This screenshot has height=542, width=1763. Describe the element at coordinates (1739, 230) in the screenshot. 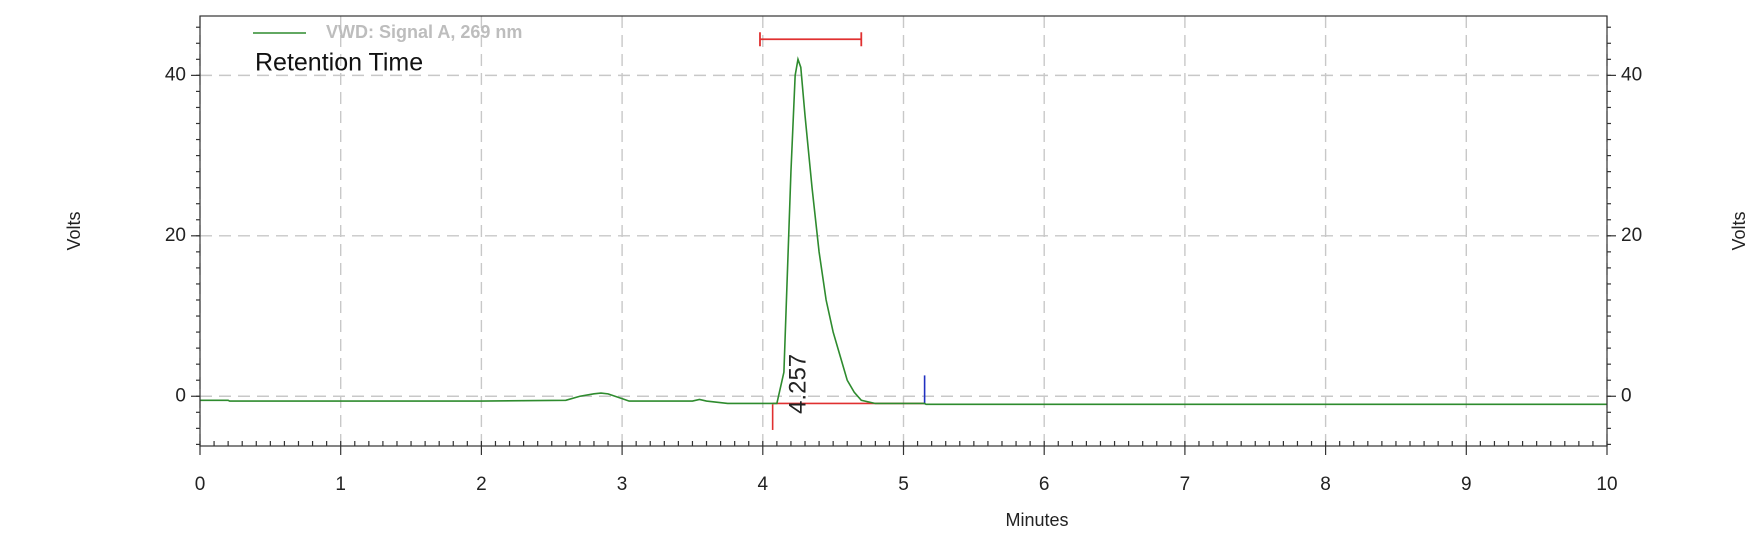

I see `y2-axis-label: Volts` at that location.